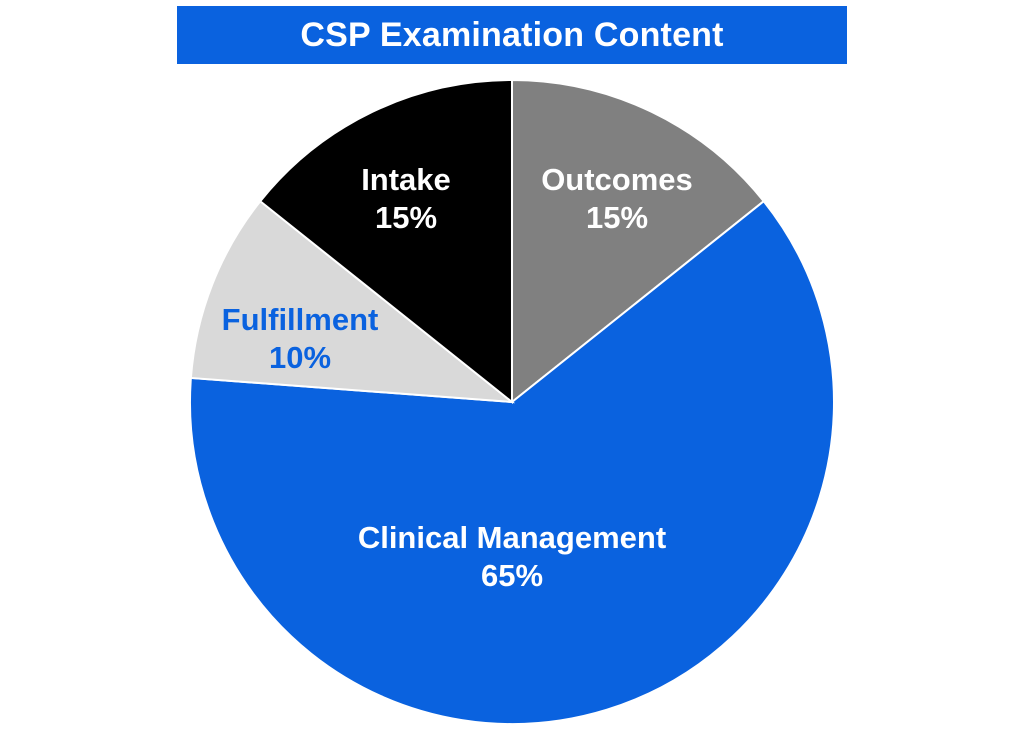 Image resolution: width=1024 pixels, height=744 pixels. I want to click on pie-value-outcomes: 15%, so click(617, 217).